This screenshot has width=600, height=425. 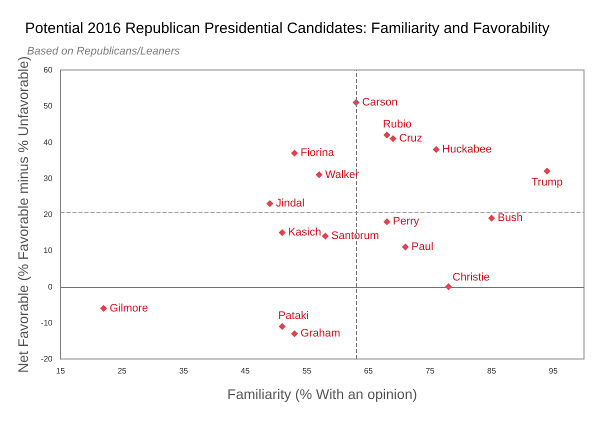 I want to click on x-axis-title: Familiarity (% With an opinion), so click(x=322, y=394).